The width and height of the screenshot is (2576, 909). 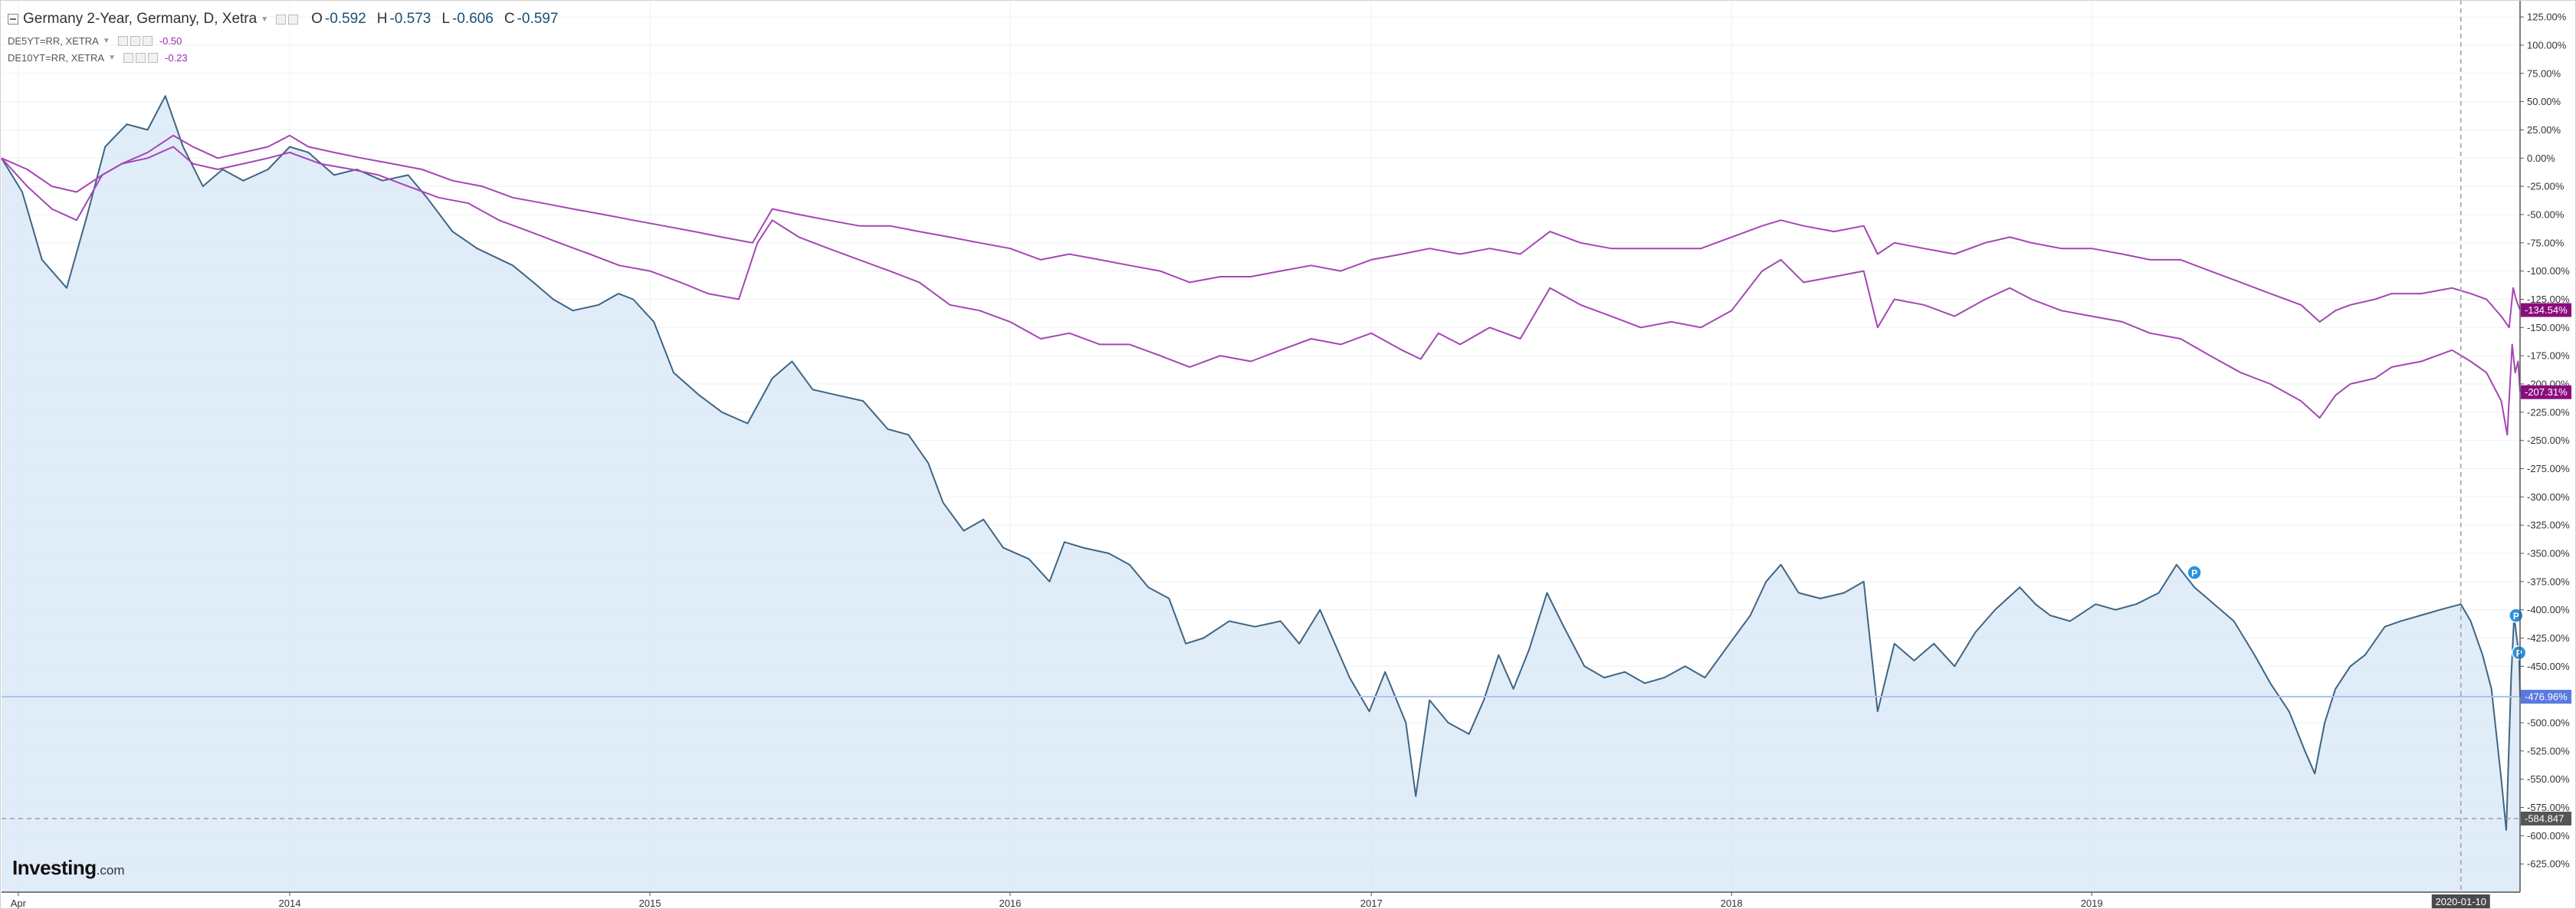 I want to click on y-tick-label: -25.00%, so click(x=2546, y=187).